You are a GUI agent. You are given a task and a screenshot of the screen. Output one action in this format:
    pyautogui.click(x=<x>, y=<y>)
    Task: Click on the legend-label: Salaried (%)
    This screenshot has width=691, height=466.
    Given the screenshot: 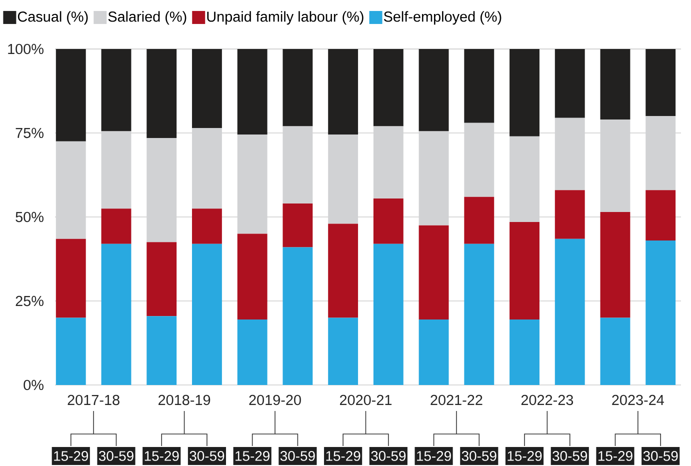 What is the action you would take?
    pyautogui.click(x=147, y=18)
    